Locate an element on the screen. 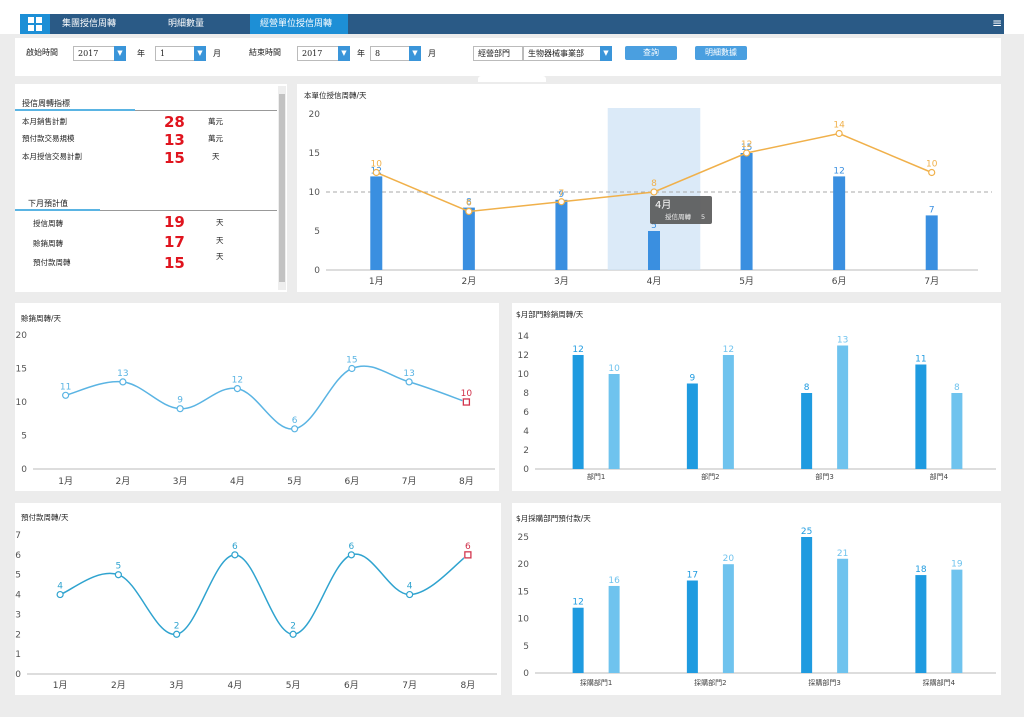  chart-title: 本單位授信周轉/天 is located at coordinates (335, 95).